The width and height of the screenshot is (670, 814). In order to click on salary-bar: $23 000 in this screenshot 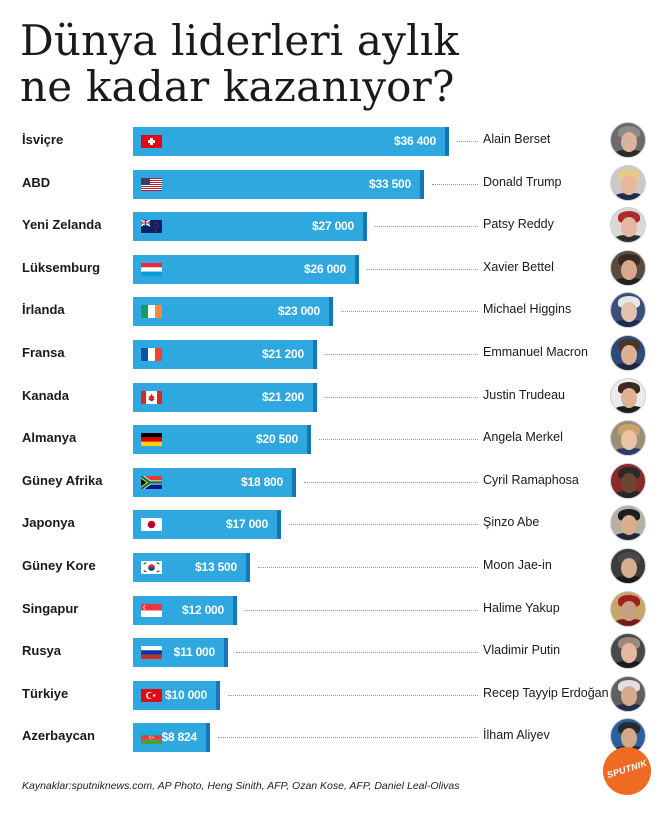, I will do `click(233, 312)`.